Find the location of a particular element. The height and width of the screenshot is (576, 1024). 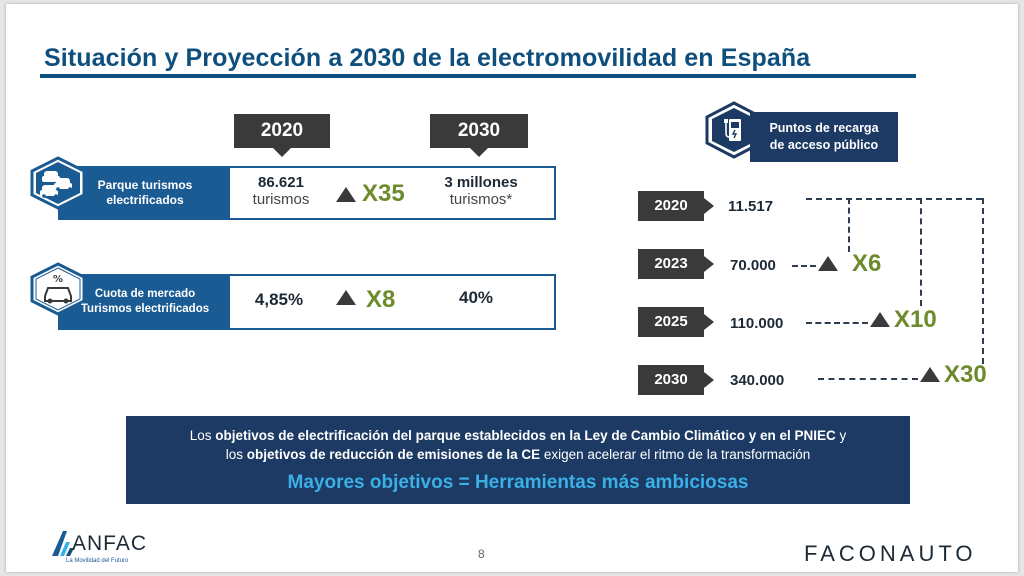

recarga-multiplier-x10: X10 is located at coordinates (915, 319).